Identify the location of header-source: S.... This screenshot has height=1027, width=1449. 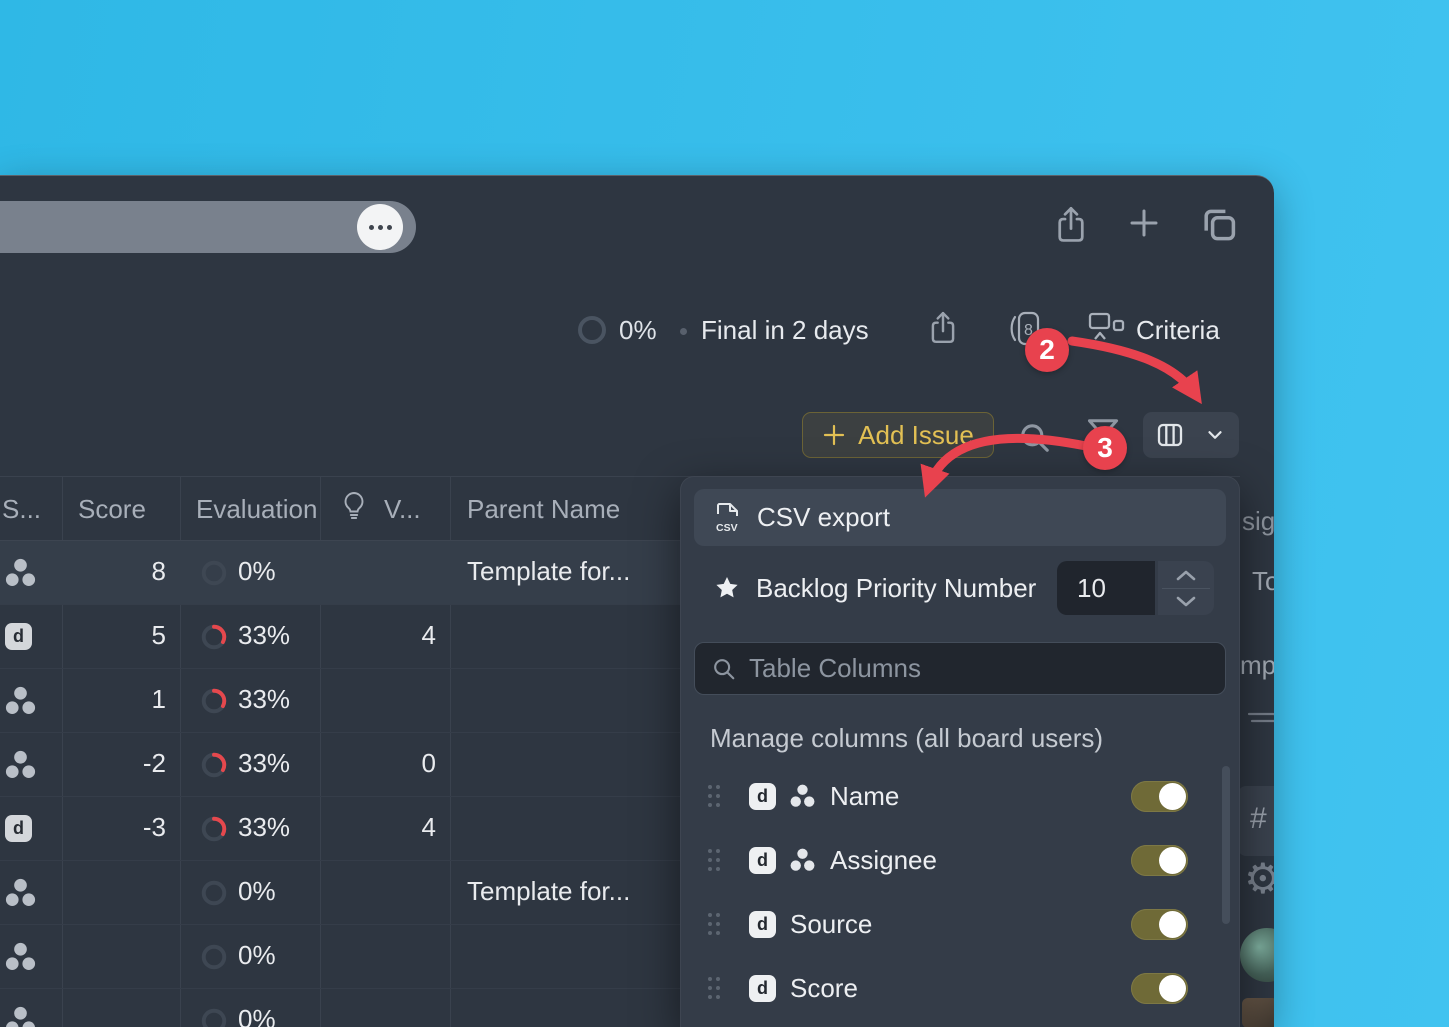
(22, 509).